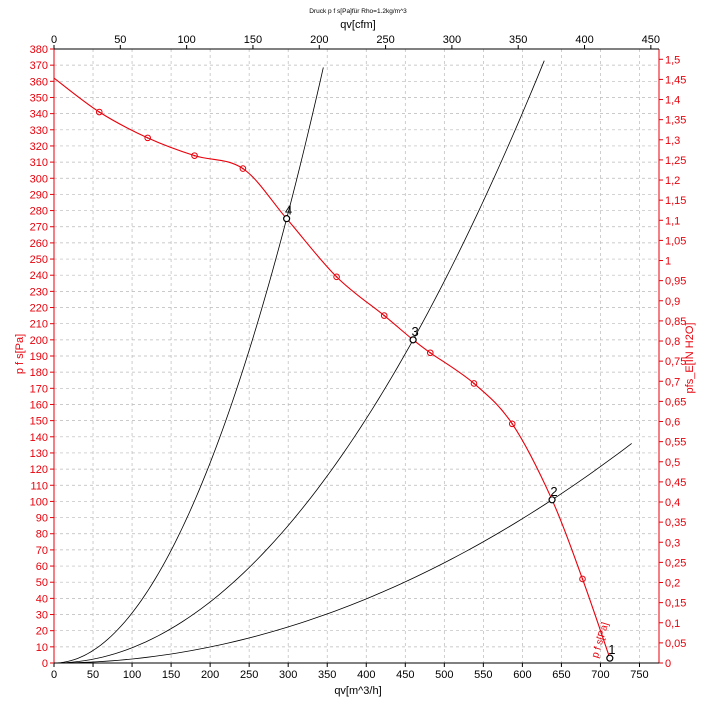 The image size is (716, 708). What do you see at coordinates (672, 543) in the screenshot?
I see `right-tick-label: 0,3` at bounding box center [672, 543].